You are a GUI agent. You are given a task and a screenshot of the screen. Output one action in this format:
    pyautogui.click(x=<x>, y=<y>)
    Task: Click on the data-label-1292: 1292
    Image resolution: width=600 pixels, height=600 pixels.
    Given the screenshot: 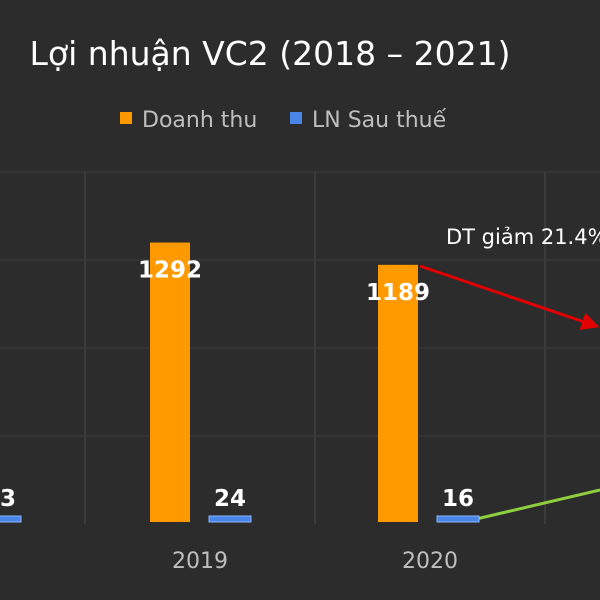 What is the action you would take?
    pyautogui.click(x=170, y=271)
    